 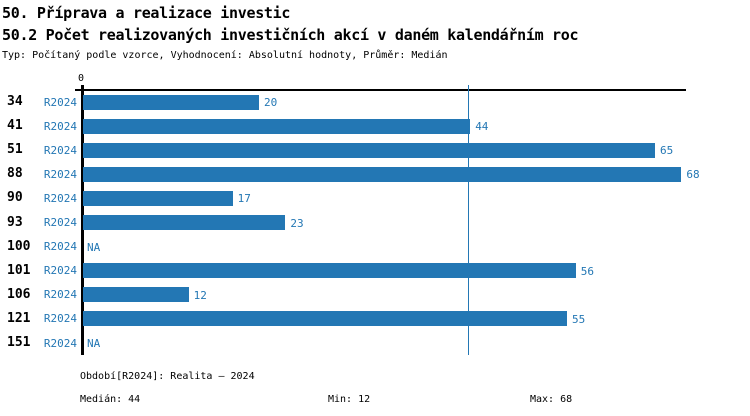 What do you see at coordinates (380, 90) in the screenshot?
I see `x-axis-line` at bounding box center [380, 90].